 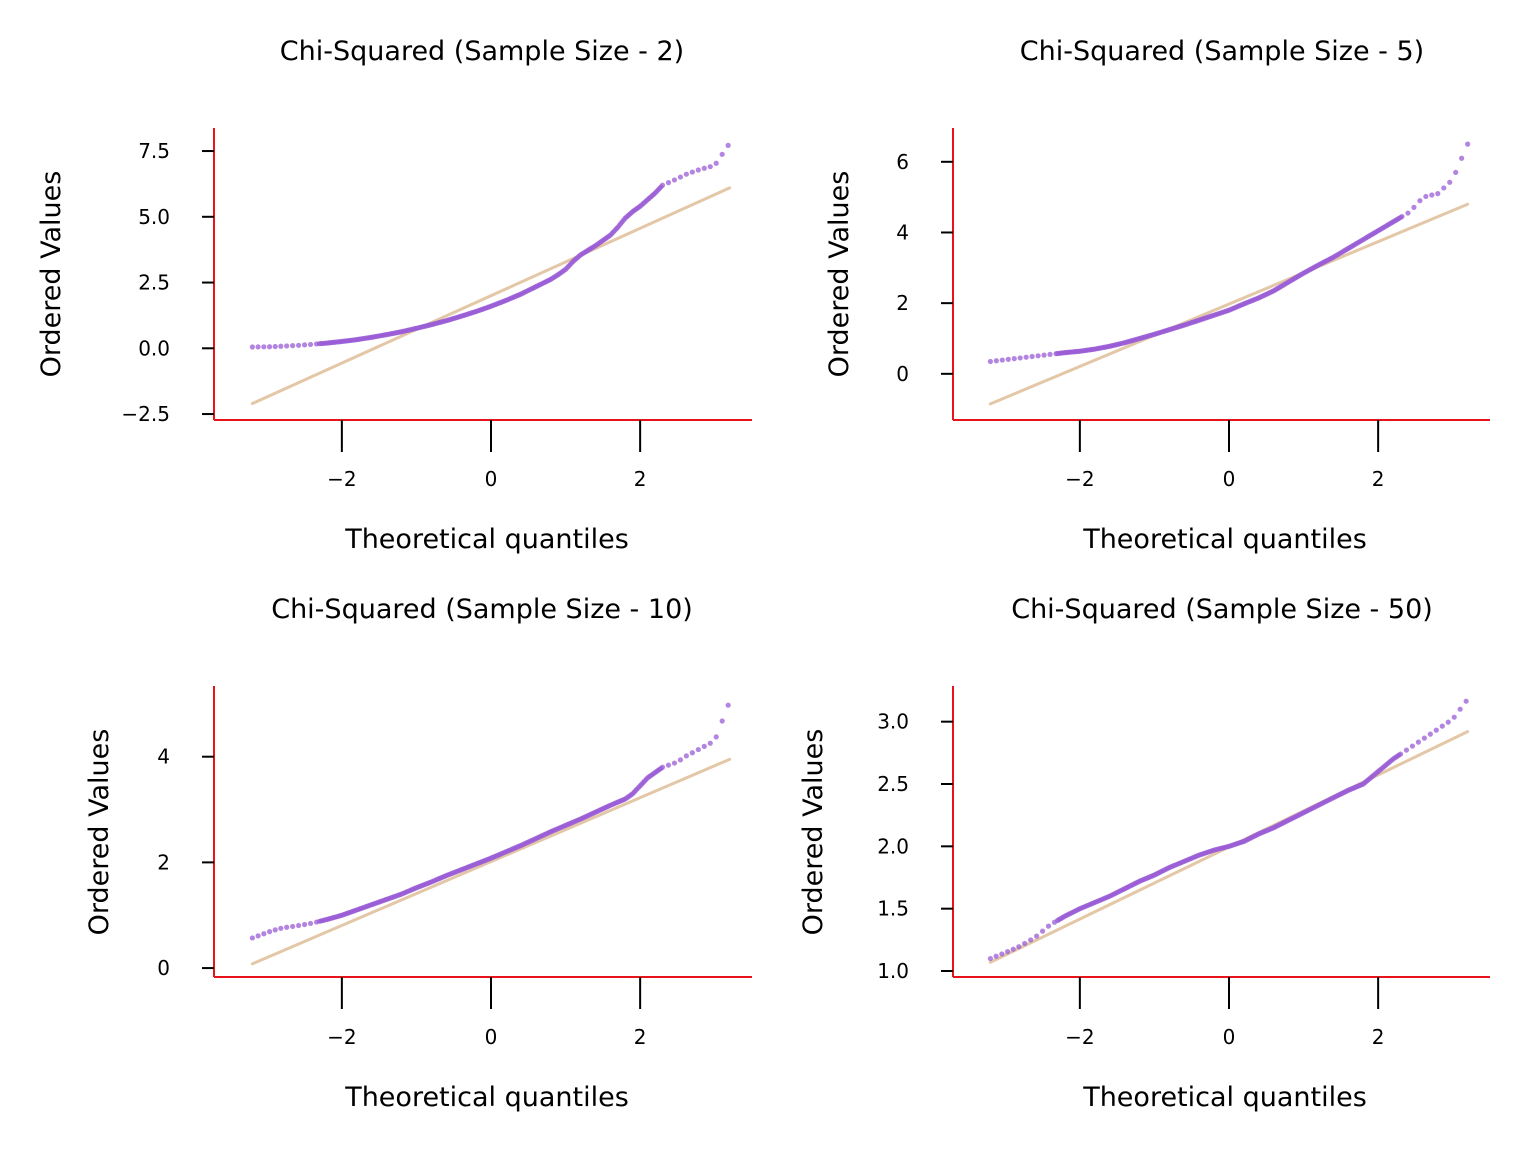 What do you see at coordinates (893, 784) in the screenshot?
I see `y-tick-label: 2.5` at bounding box center [893, 784].